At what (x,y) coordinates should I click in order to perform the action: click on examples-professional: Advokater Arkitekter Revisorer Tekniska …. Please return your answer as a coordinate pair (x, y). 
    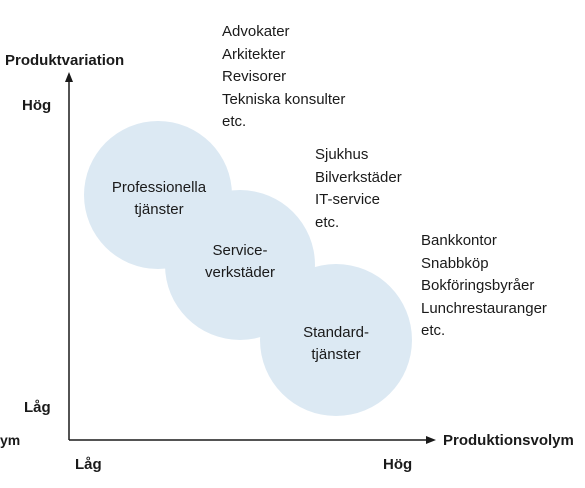
    Looking at the image, I should click on (283, 77).